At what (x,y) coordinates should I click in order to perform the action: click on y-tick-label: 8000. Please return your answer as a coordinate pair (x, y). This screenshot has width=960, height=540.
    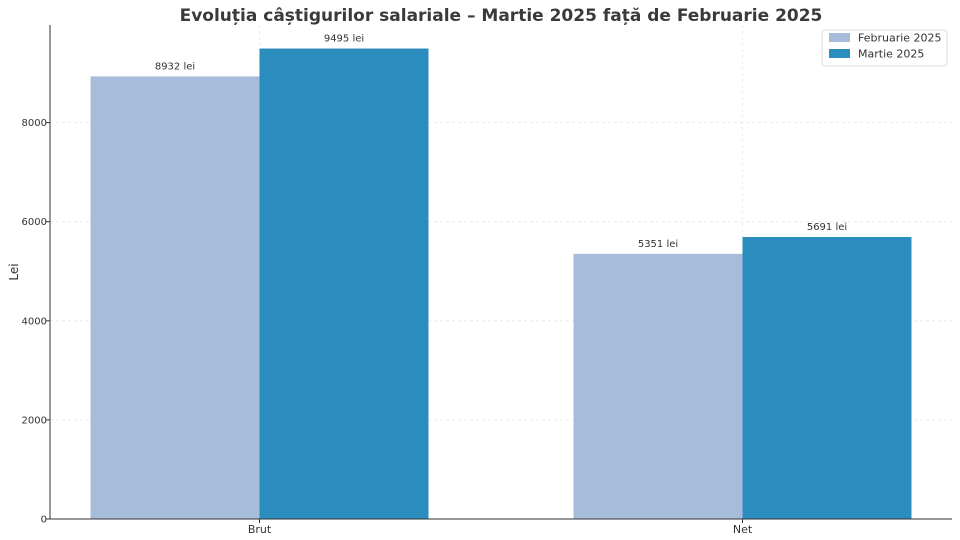
    Looking at the image, I should click on (34, 123).